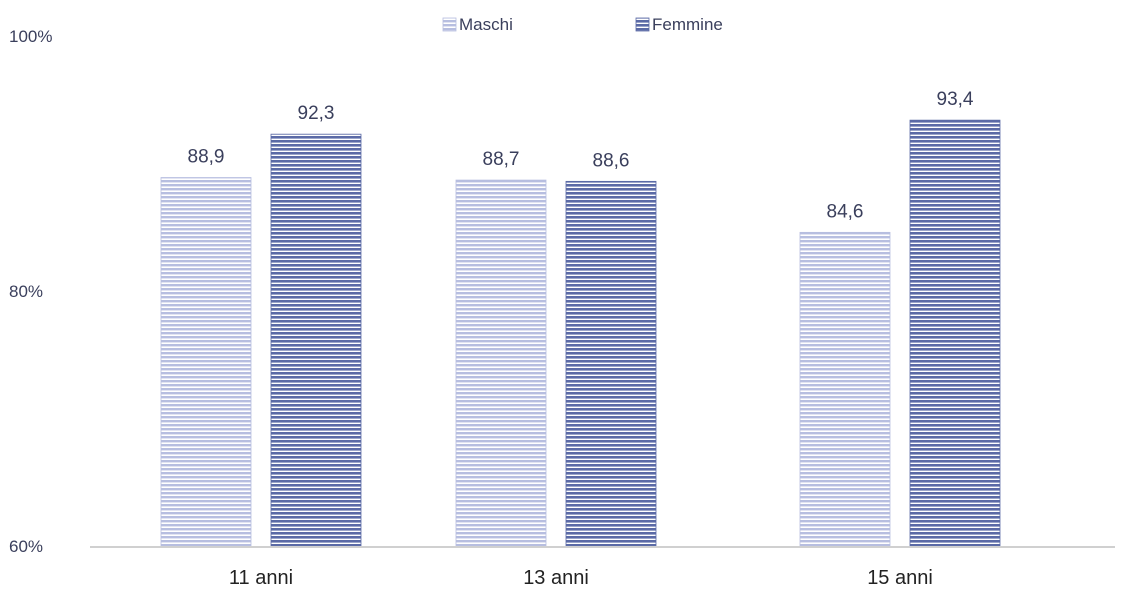 The width and height of the screenshot is (1121, 593). What do you see at coordinates (486, 24) in the screenshot?
I see `legend-label-maschi: Maschi` at bounding box center [486, 24].